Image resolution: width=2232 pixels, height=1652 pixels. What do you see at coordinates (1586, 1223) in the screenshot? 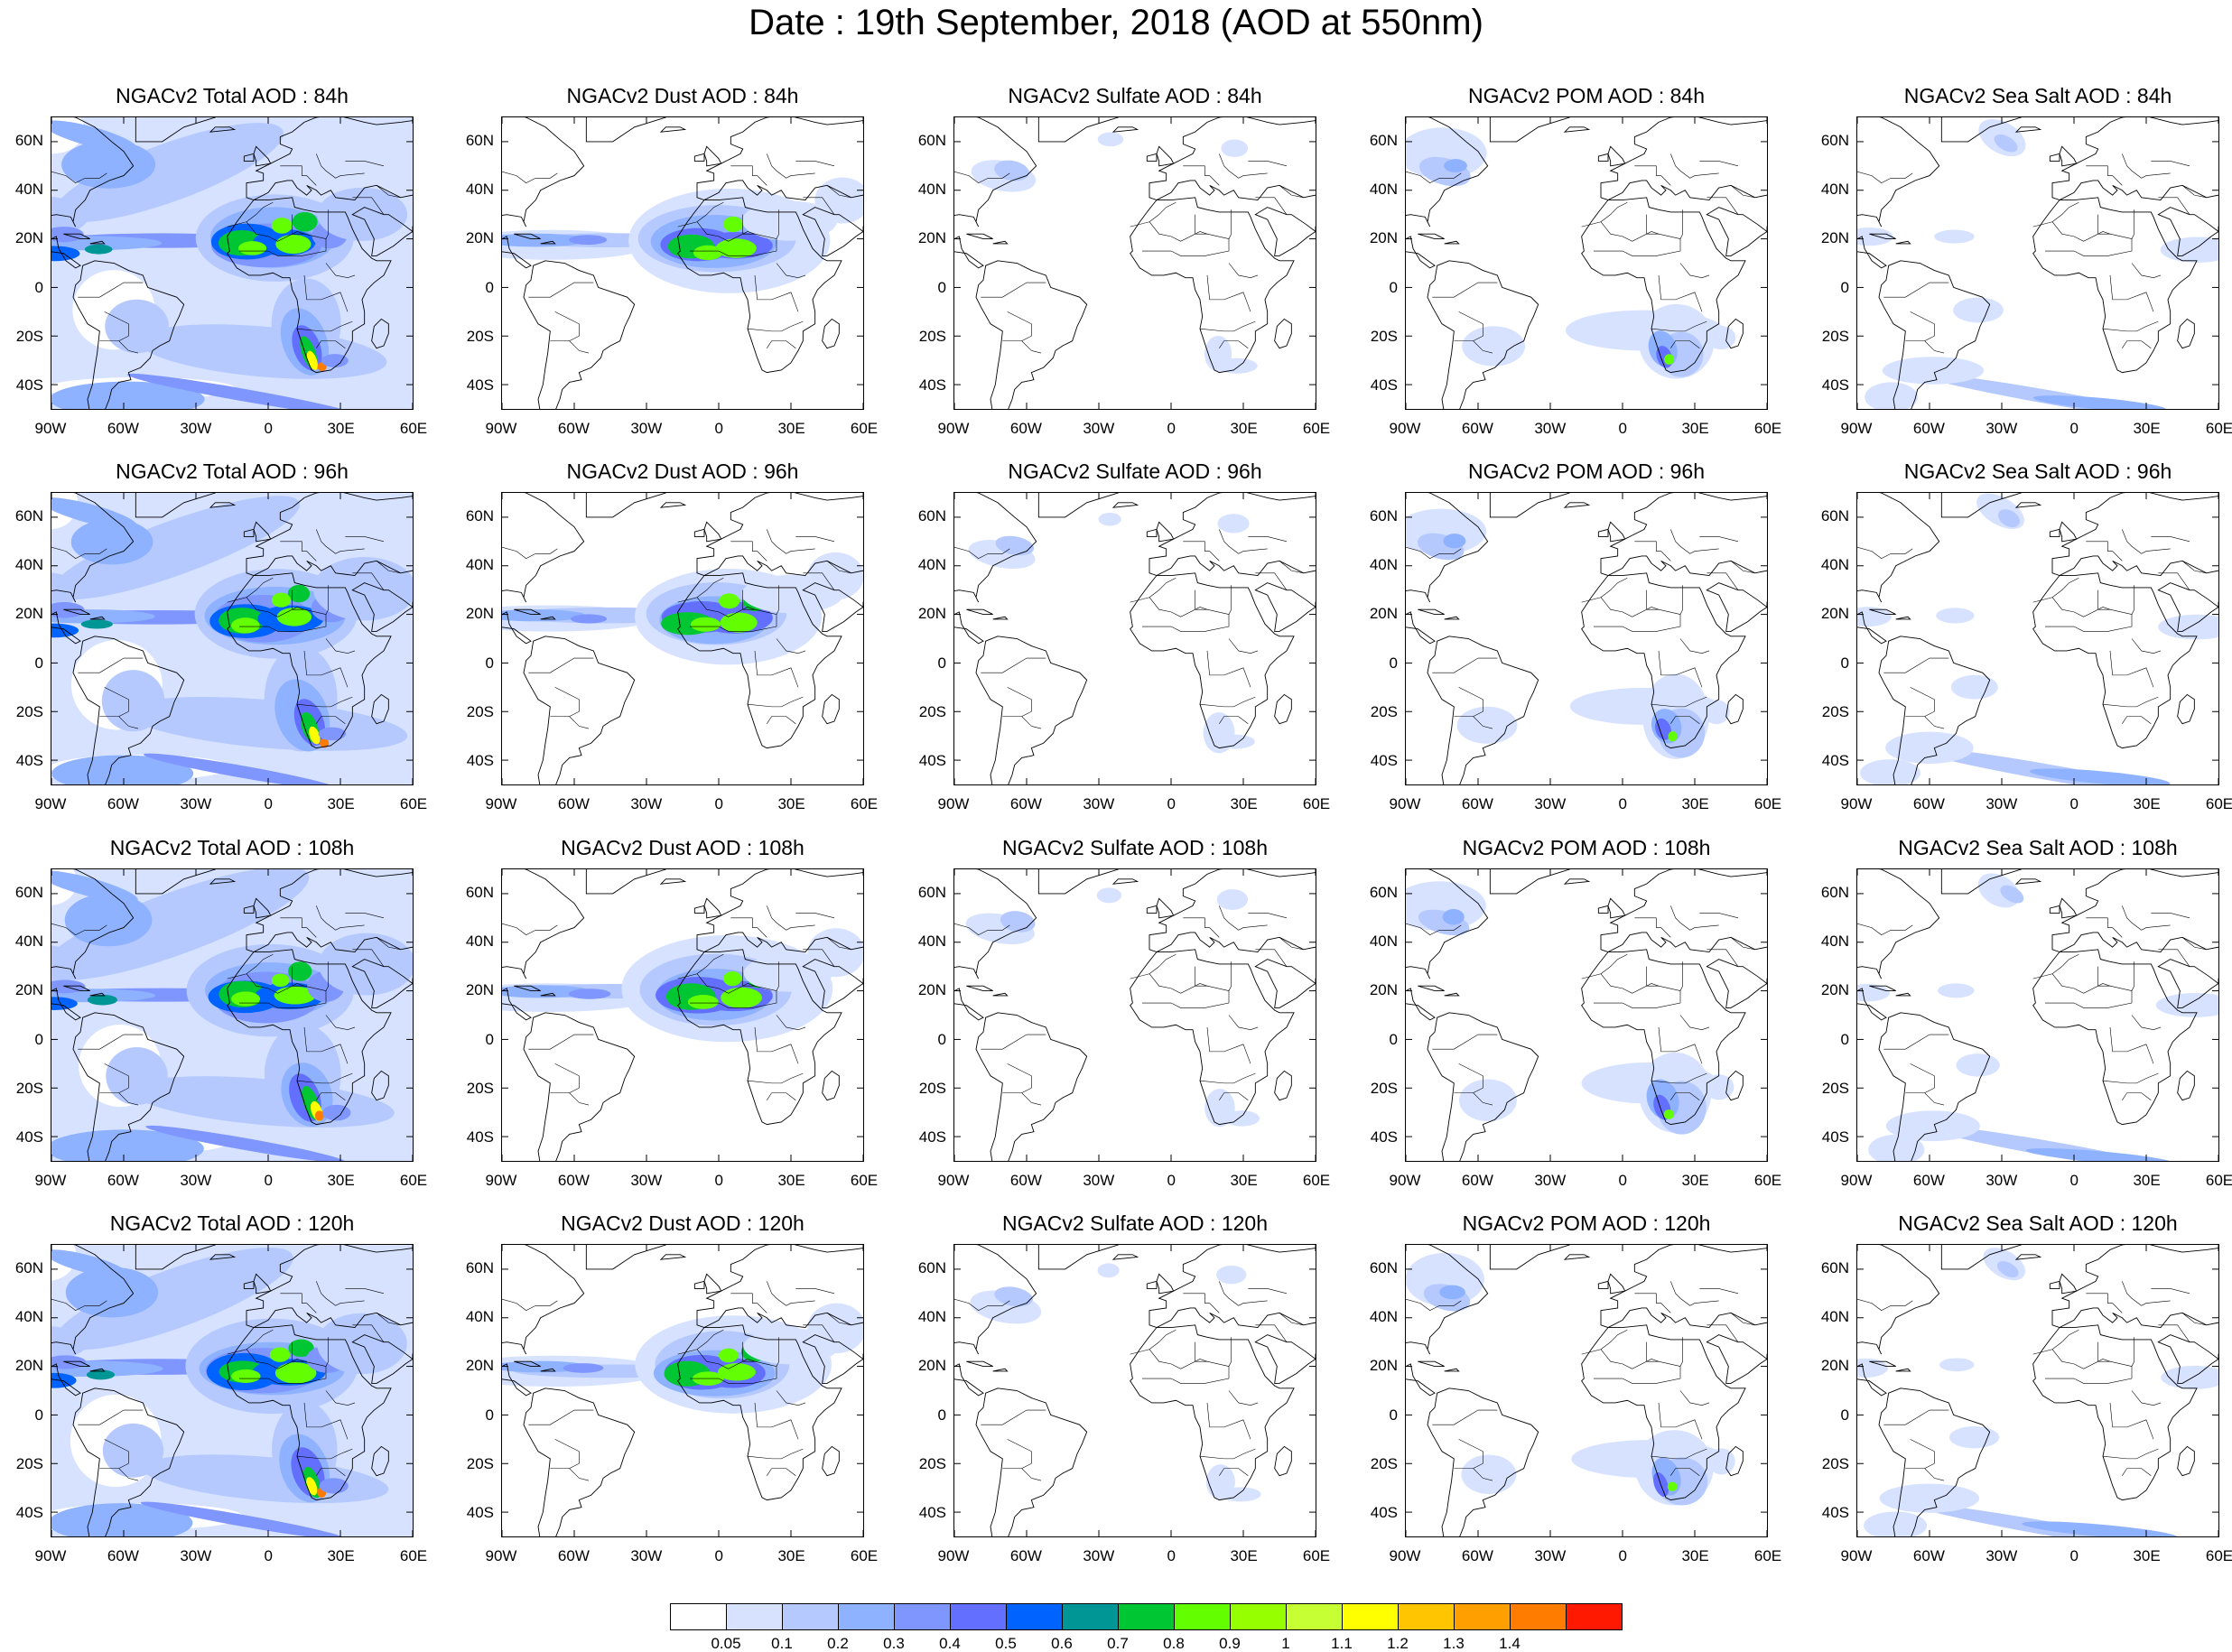
I see `panel-title: NGACv2 POM AOD : 120h` at bounding box center [1586, 1223].